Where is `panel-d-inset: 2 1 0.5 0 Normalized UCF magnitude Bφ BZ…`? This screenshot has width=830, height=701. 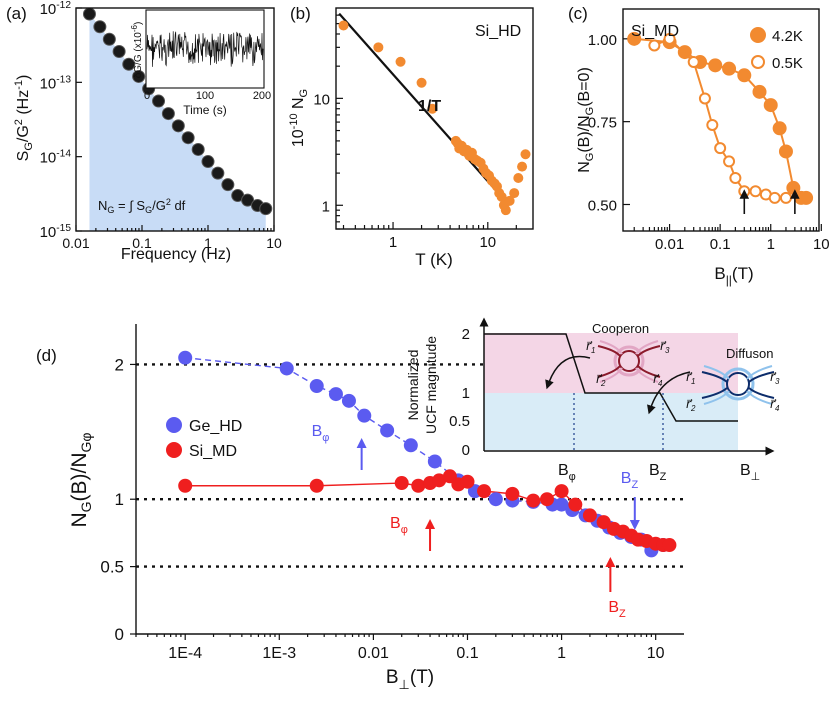
panel-d-inset: 2 1 0.5 0 Normalized UCF magnitude Bφ BZ… is located at coordinates (592, 400).